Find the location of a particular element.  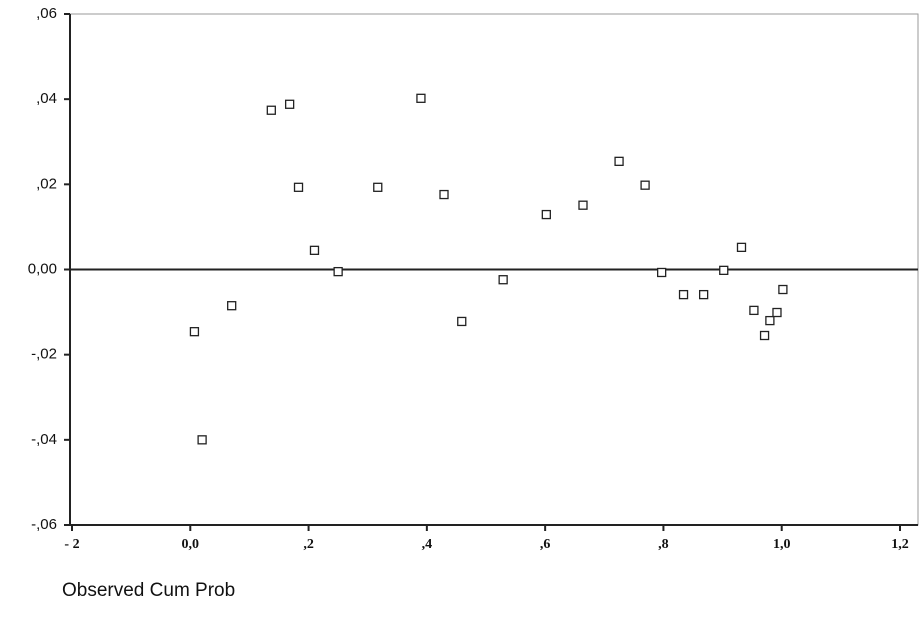

y-tick-label: -,02 is located at coordinates (44, 354).